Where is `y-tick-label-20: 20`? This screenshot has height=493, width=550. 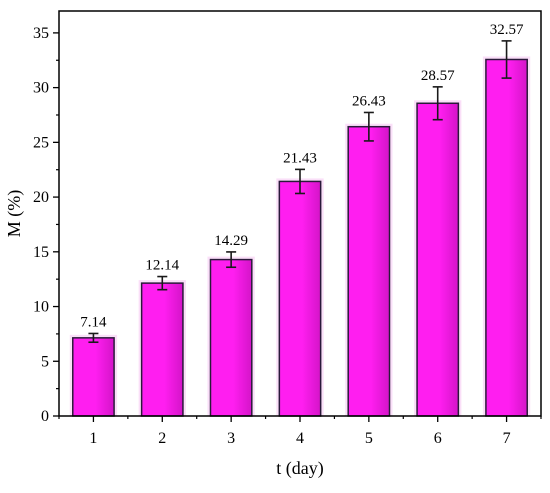
y-tick-label-20: 20 is located at coordinates (41, 197).